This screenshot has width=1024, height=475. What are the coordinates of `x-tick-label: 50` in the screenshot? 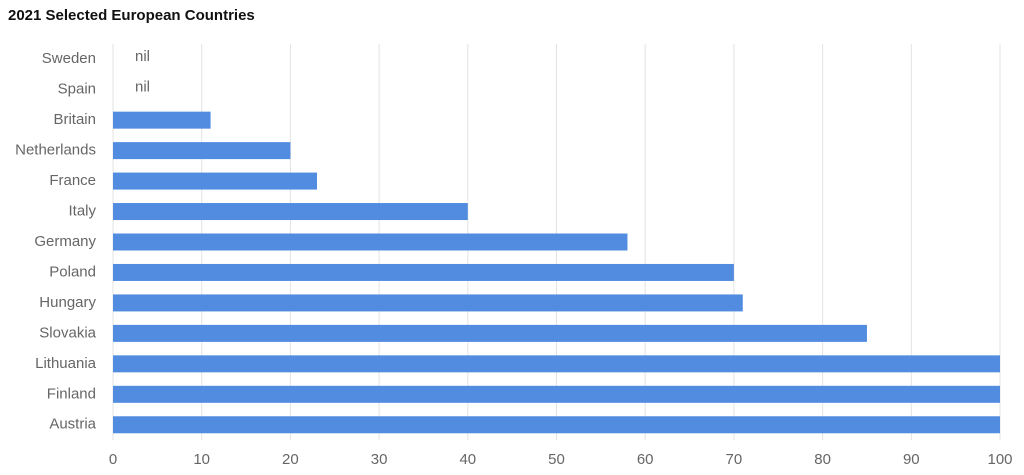 It's located at (556, 459).